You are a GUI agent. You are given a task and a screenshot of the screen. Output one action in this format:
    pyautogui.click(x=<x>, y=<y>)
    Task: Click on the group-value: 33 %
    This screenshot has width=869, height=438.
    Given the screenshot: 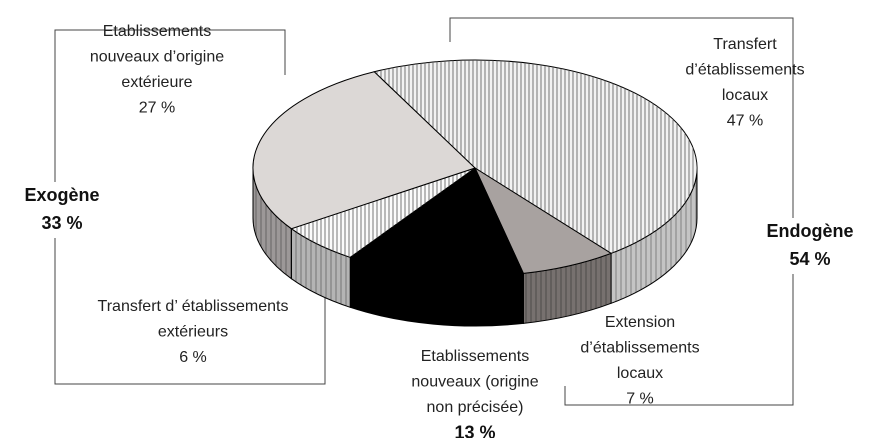 What is the action you would take?
    pyautogui.click(x=61, y=223)
    